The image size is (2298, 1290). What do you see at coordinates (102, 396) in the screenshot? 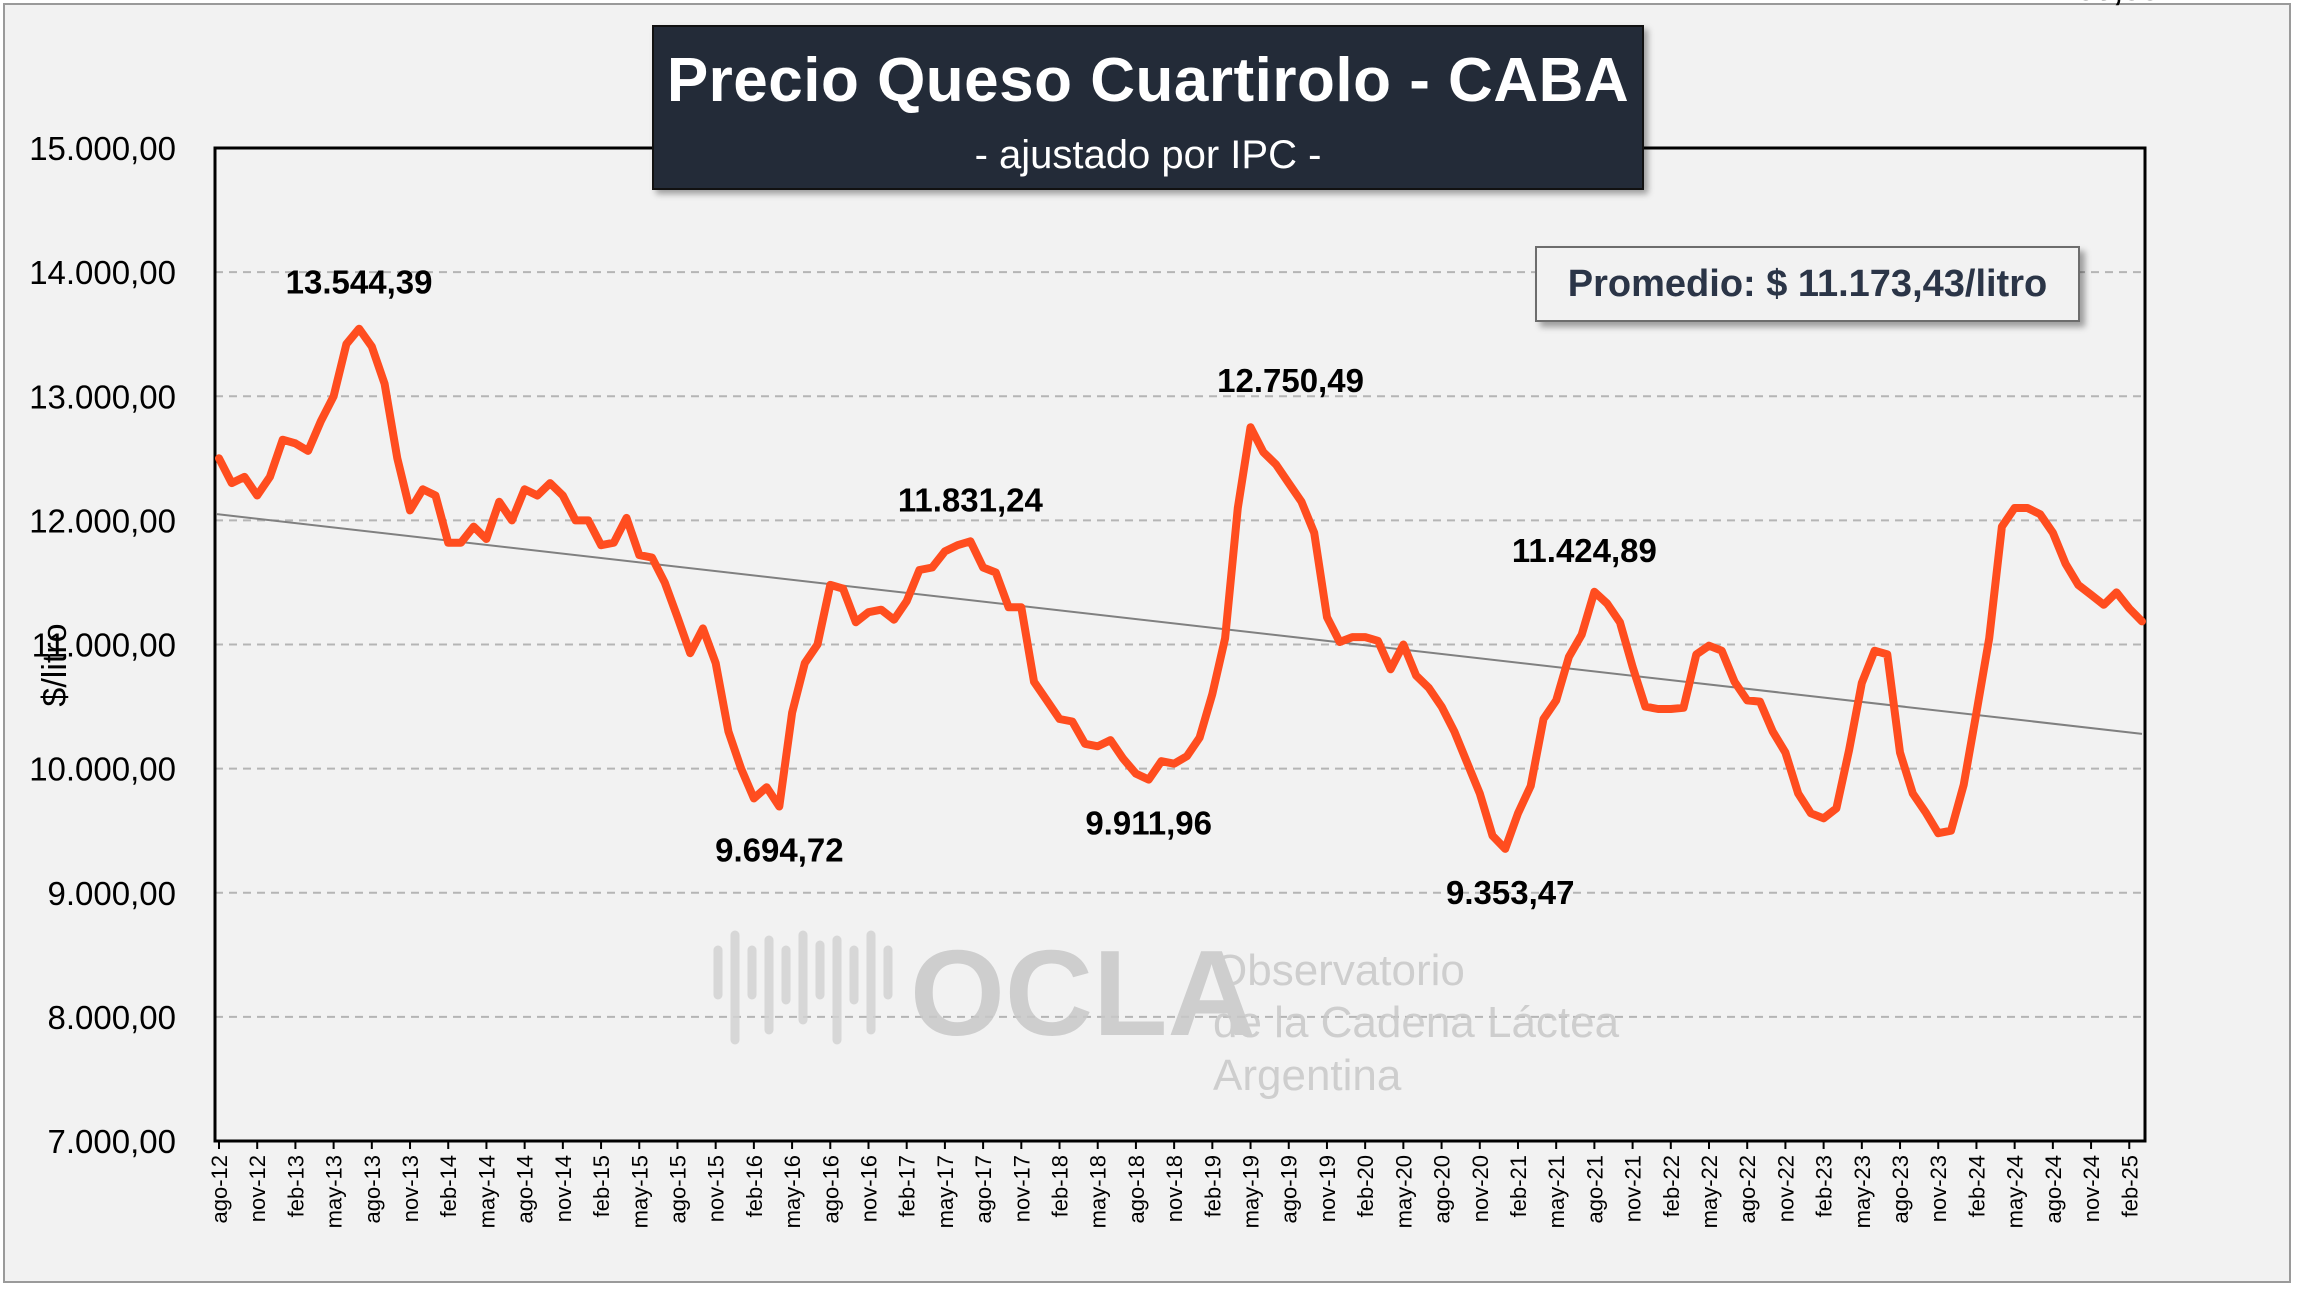
I see `y-tick-label: 13.000,00` at bounding box center [102, 396].